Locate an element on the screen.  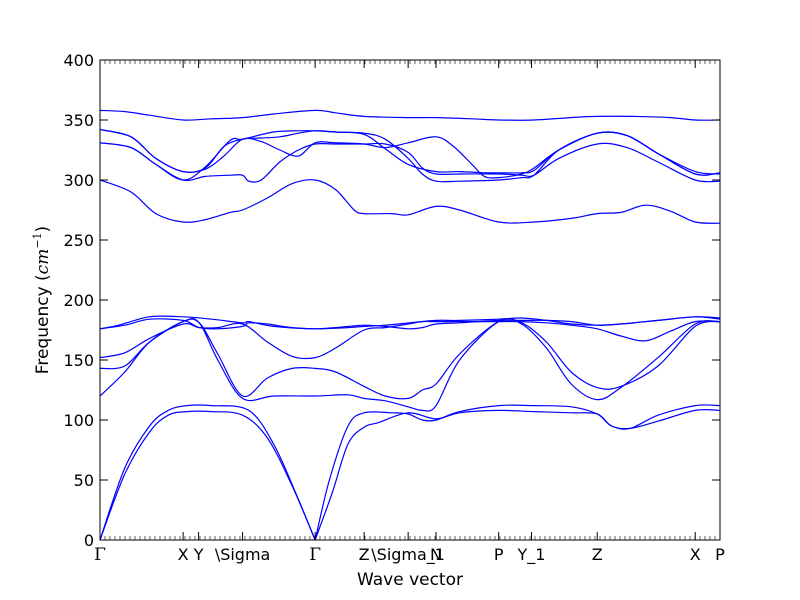
y-tick-label: 400 is located at coordinates (78, 60).